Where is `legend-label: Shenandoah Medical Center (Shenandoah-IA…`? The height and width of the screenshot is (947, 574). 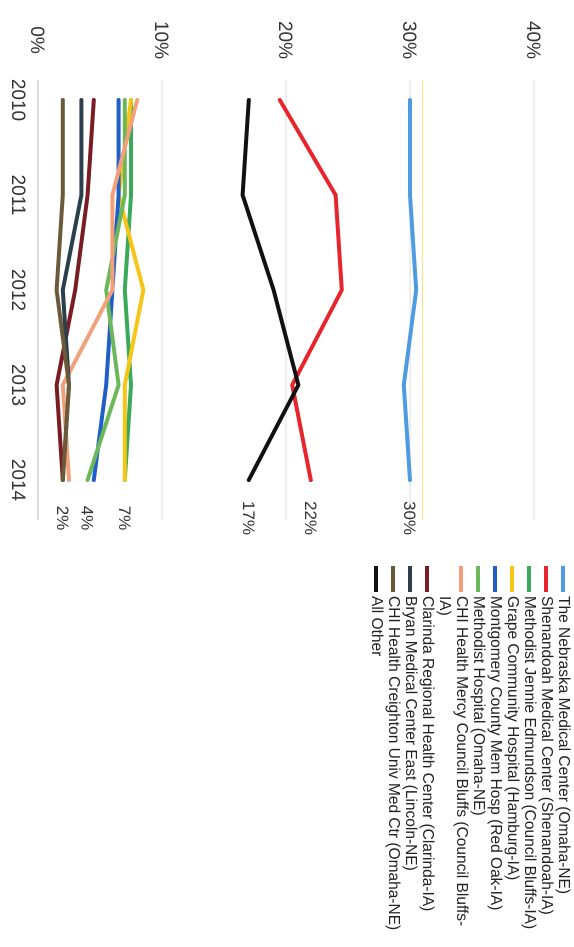 legend-label: Shenandoah Medical Center (Shenandoah-IA… is located at coordinates (546, 755).